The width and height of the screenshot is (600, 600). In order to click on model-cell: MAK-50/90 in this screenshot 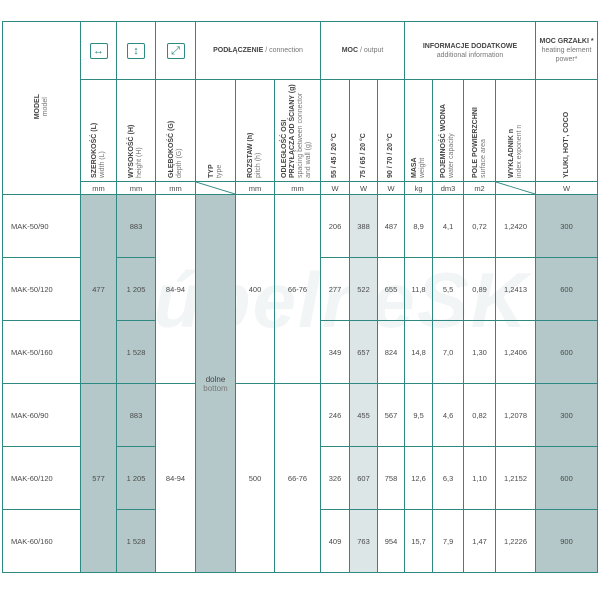, I will do `click(41, 226)`.